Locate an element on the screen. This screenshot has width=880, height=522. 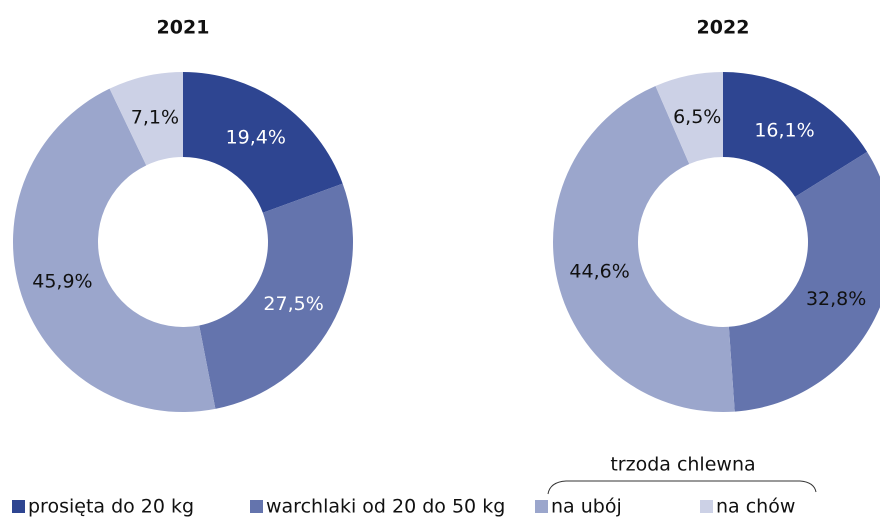
legend-label: na ubój is located at coordinates (586, 507).